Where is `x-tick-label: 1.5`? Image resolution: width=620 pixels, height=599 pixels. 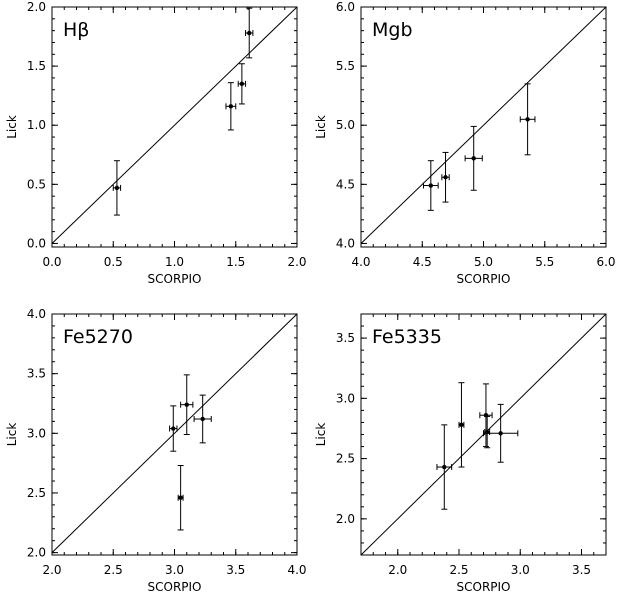
x-tick-label: 1.5 is located at coordinates (235, 262).